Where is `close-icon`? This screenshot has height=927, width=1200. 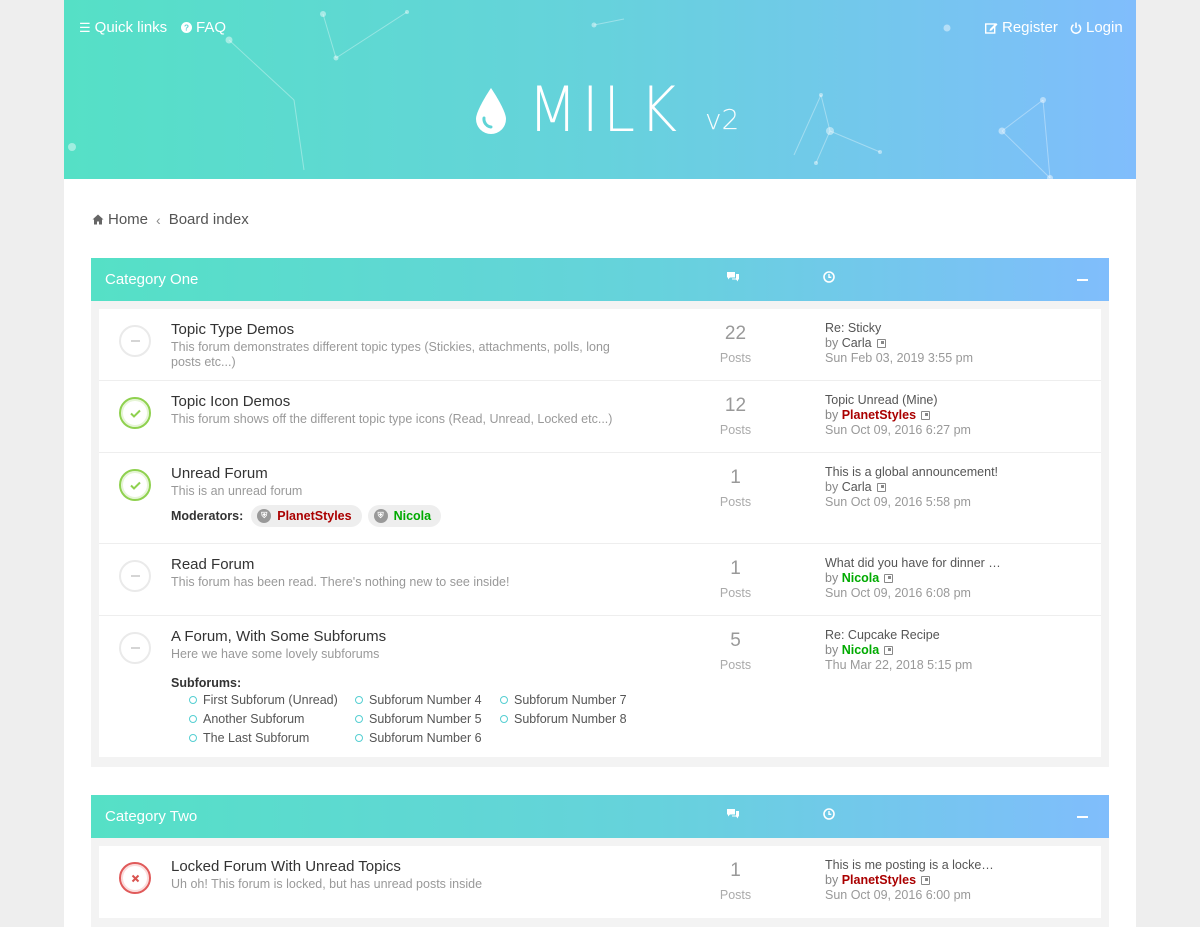
close-icon is located at coordinates (135, 878).